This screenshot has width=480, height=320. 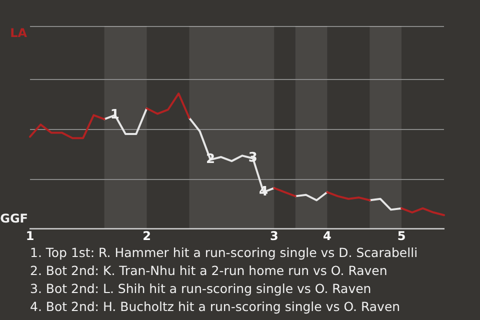 What do you see at coordinates (216, 307) in the screenshot?
I see `text: 4. Bot 2nd: H. Bucholtz hit a run-scoring single vs O. Raven` at bounding box center [216, 307].